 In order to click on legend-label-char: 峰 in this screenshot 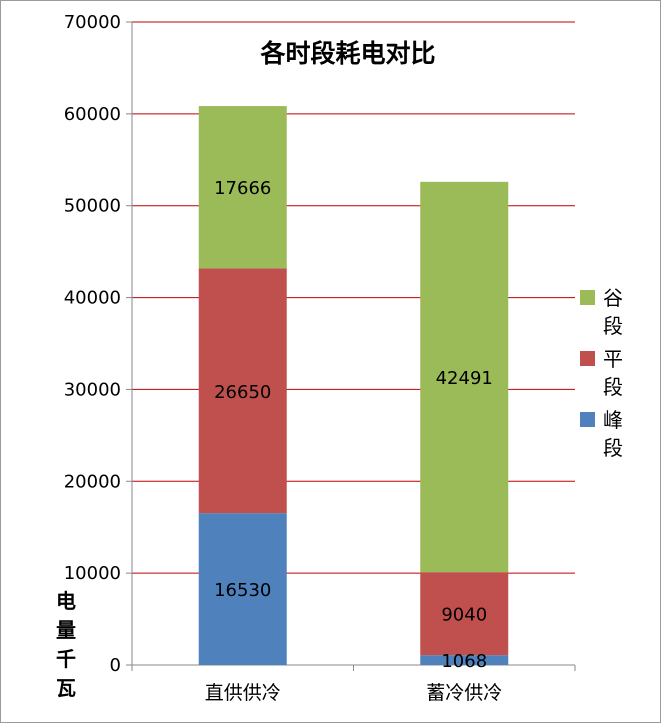, I will do `click(613, 420)`.